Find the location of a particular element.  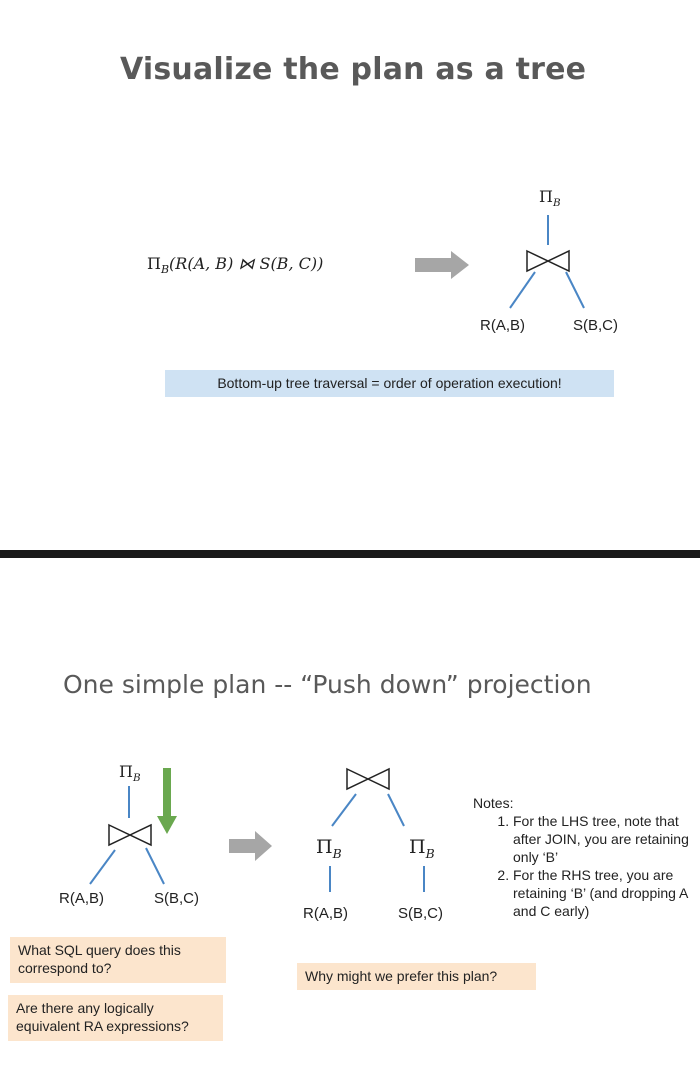

rhs-right-leaf: S(B,C) is located at coordinates (420, 913).